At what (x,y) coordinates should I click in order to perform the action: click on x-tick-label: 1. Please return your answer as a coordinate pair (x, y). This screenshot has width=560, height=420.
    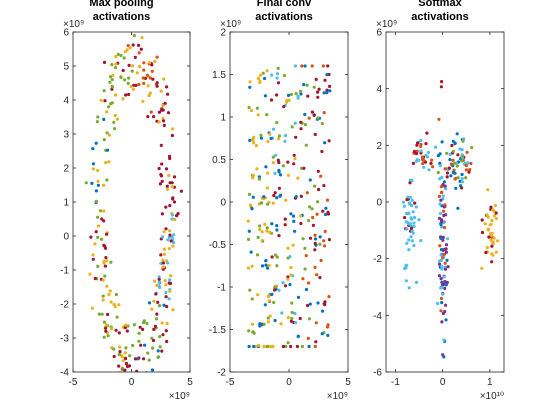
    Looking at the image, I should click on (490, 382).